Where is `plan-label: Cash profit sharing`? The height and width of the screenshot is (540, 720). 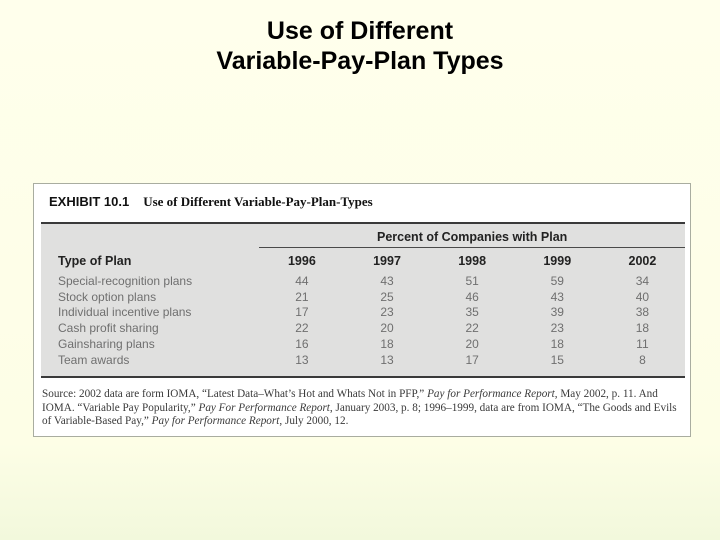 plan-label: Cash profit sharing is located at coordinates (108, 328).